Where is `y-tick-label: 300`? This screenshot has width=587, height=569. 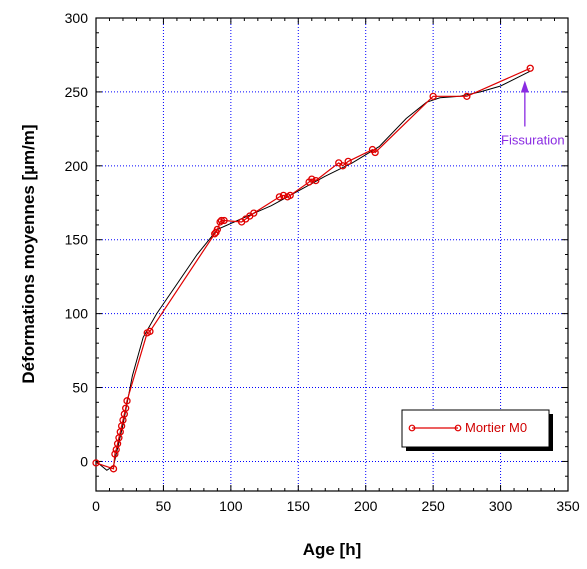 y-tick-label: 300 is located at coordinates (77, 18).